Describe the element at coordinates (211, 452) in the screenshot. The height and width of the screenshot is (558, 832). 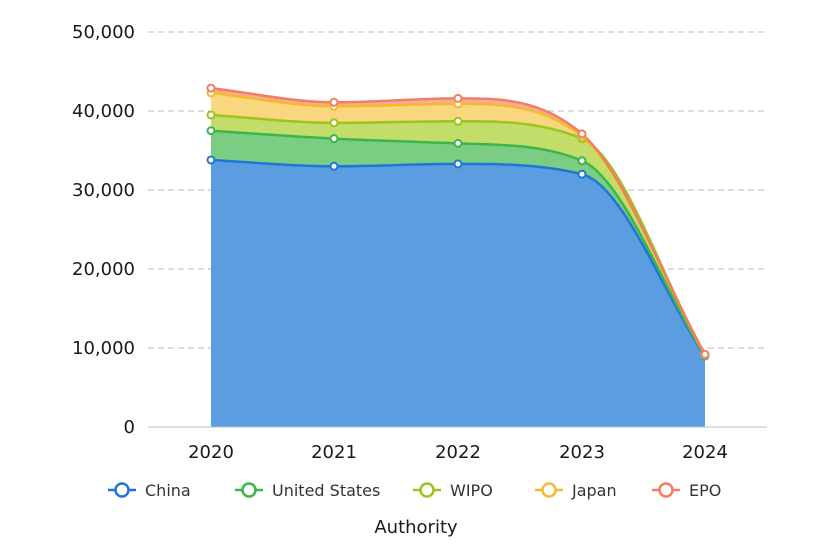
I see `x-tick-label: 2020` at that location.